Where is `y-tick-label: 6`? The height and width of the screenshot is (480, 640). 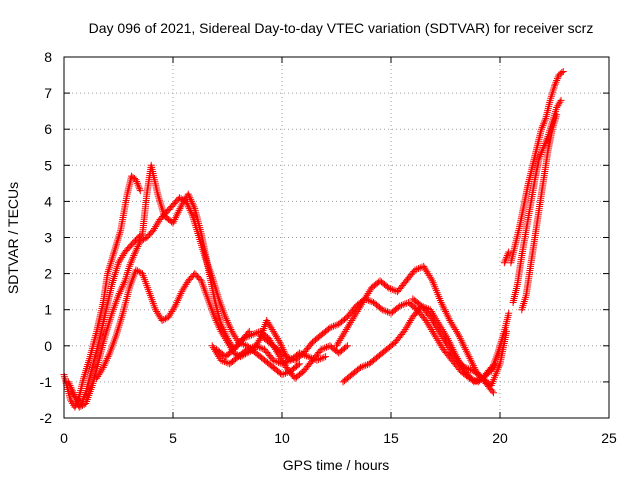 y-tick-label: 6 is located at coordinates (48, 129).